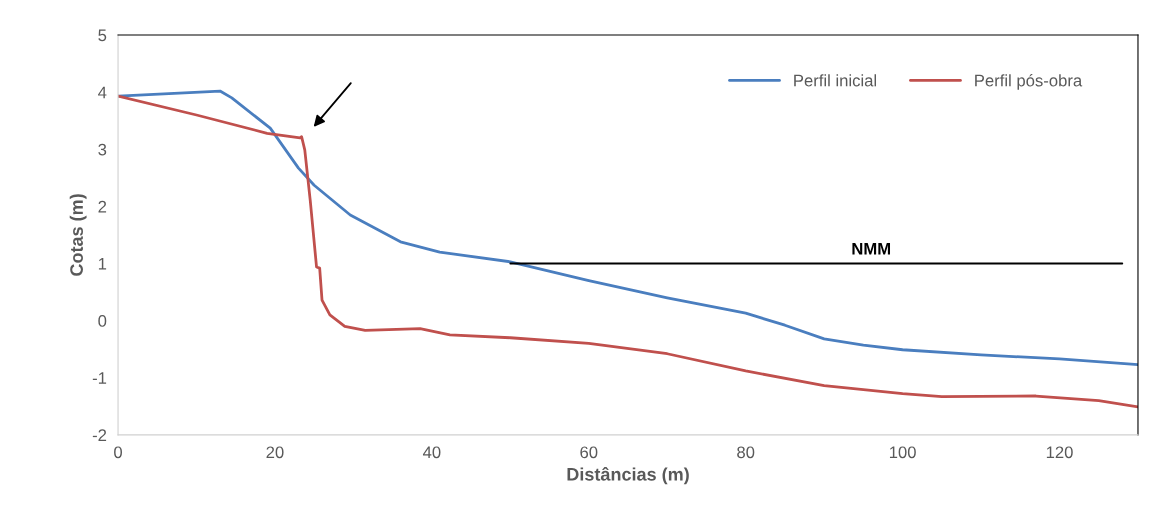  What do you see at coordinates (1059, 452) in the screenshot?
I see `x-tick-label: 120` at bounding box center [1059, 452].